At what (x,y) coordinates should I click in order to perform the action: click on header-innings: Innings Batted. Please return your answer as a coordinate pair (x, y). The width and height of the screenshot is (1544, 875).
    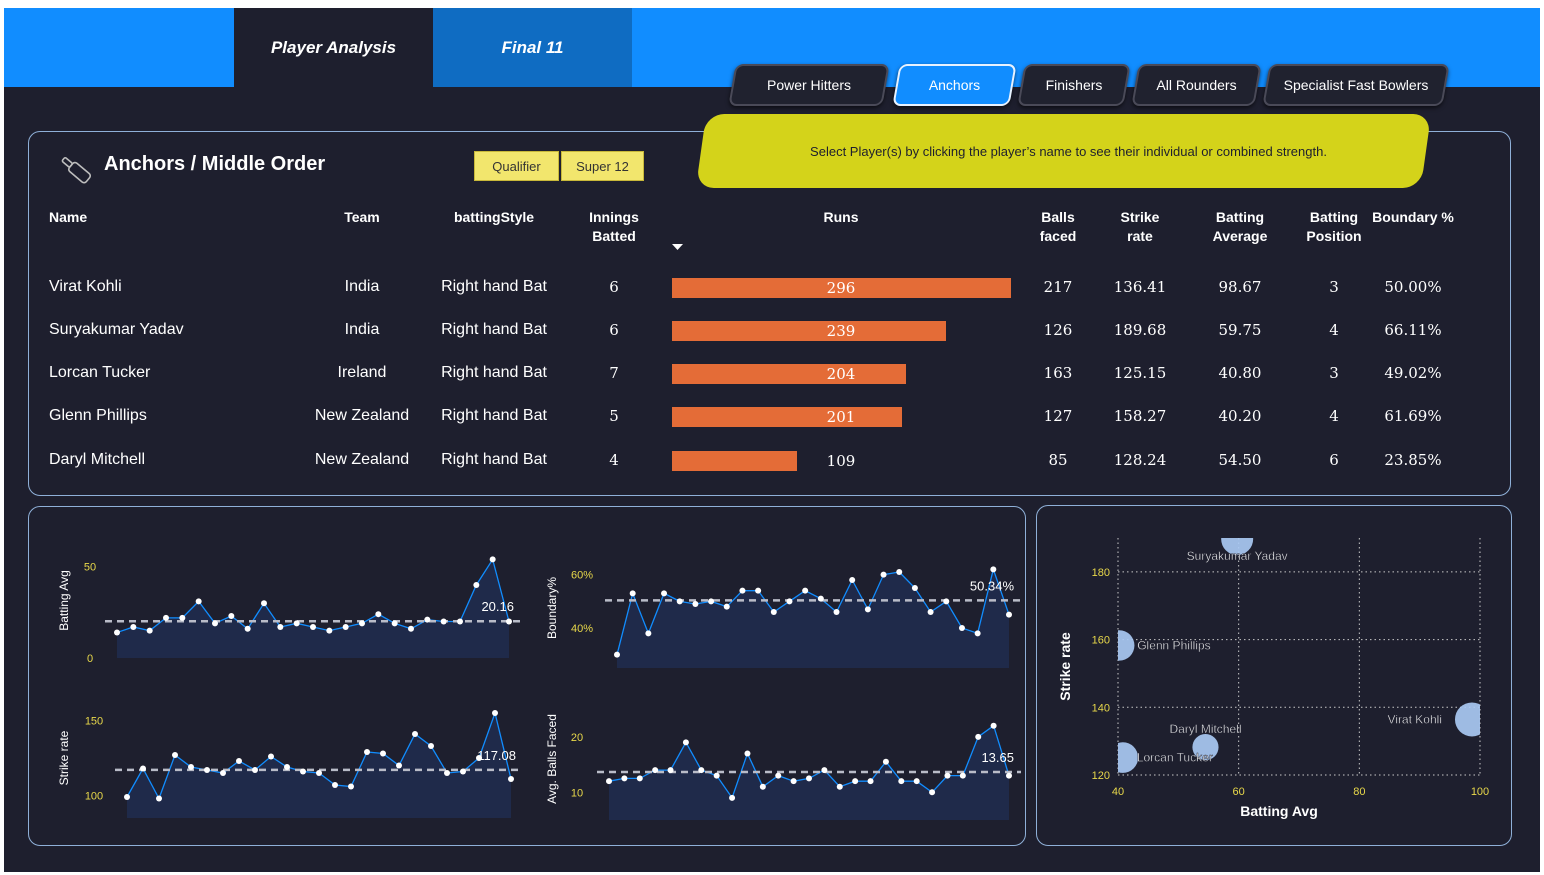
    Looking at the image, I should click on (614, 227).